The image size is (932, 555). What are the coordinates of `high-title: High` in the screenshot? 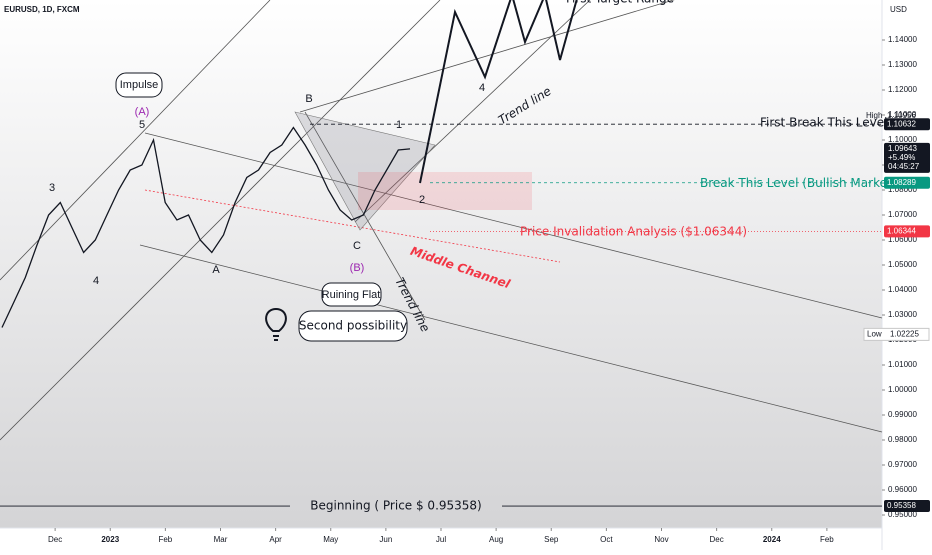 It's located at (874, 115).